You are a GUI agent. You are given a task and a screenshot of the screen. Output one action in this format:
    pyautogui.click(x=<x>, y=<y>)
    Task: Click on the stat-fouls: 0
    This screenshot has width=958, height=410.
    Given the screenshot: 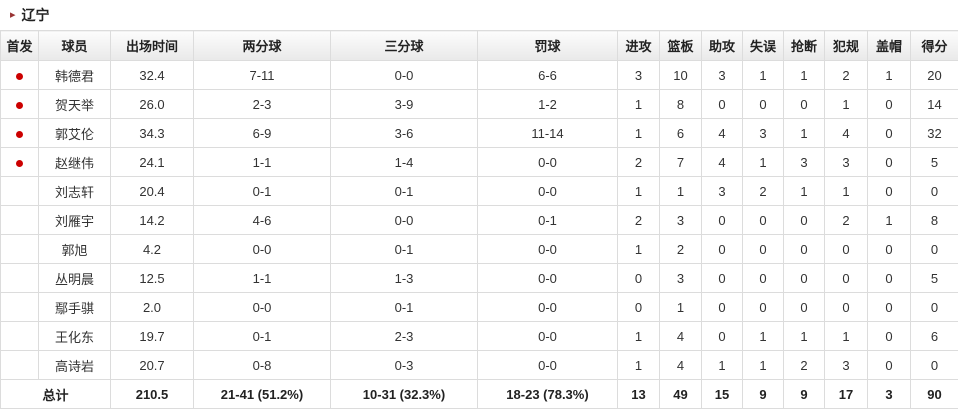 What is the action you would take?
    pyautogui.click(x=846, y=249)
    